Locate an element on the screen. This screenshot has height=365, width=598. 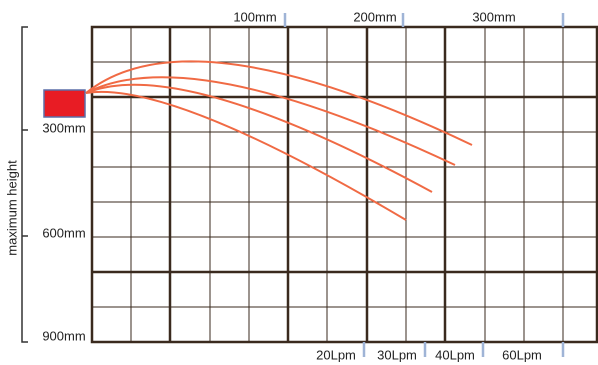
top-label: 300mm is located at coordinates (493, 16).